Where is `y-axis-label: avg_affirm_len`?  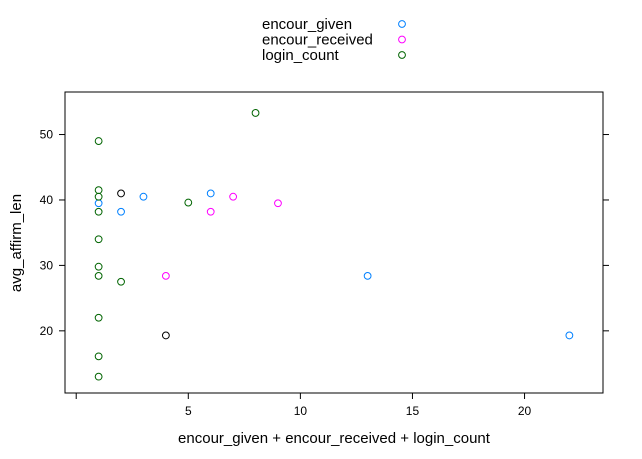
y-axis-label: avg_affirm_len is located at coordinates (16, 243).